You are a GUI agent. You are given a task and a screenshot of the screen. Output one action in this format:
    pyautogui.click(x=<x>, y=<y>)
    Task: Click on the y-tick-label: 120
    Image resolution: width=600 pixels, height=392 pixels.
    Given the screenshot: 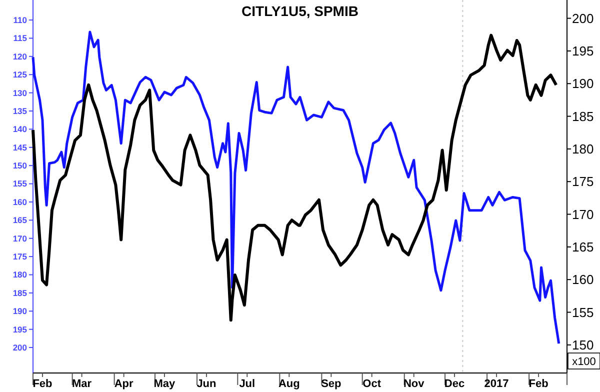 What is the action you would take?
    pyautogui.click(x=20, y=56)
    